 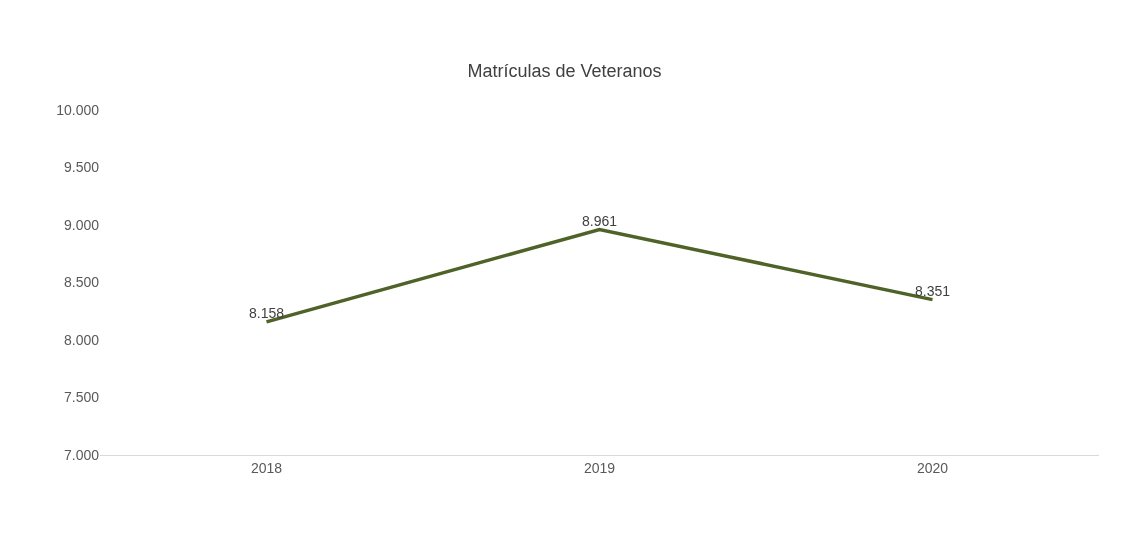 I want to click on y-tick-label: 7.000, so click(x=81, y=454).